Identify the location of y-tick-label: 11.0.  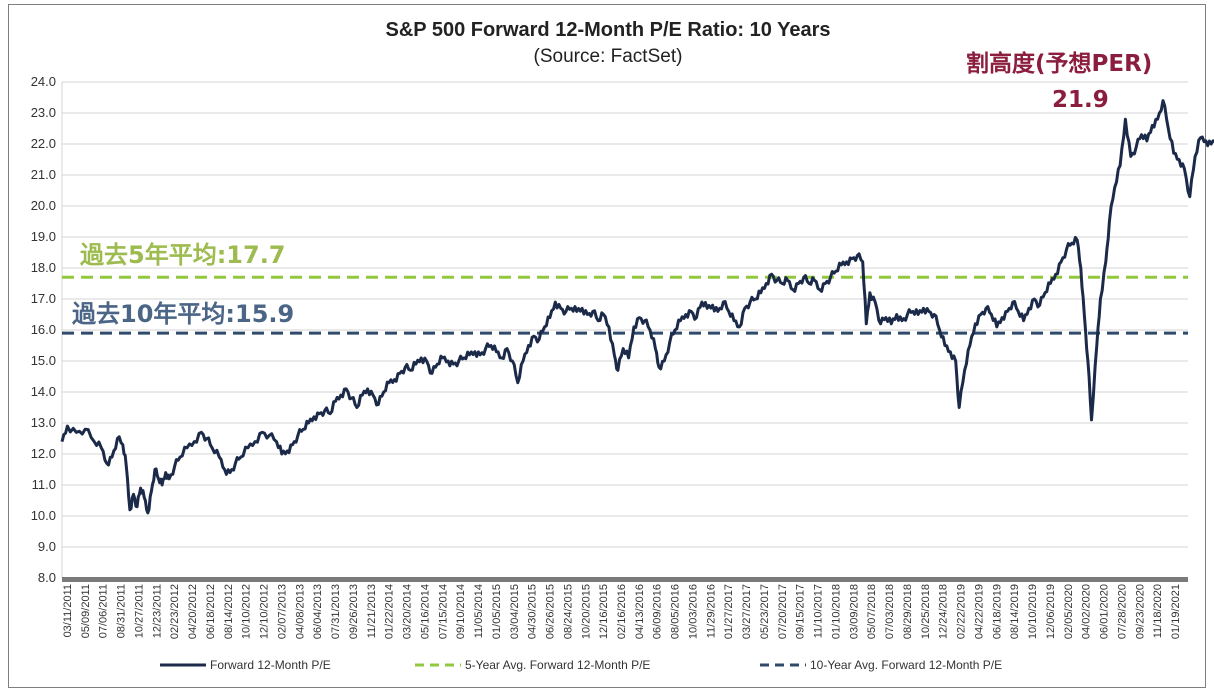
(44, 484).